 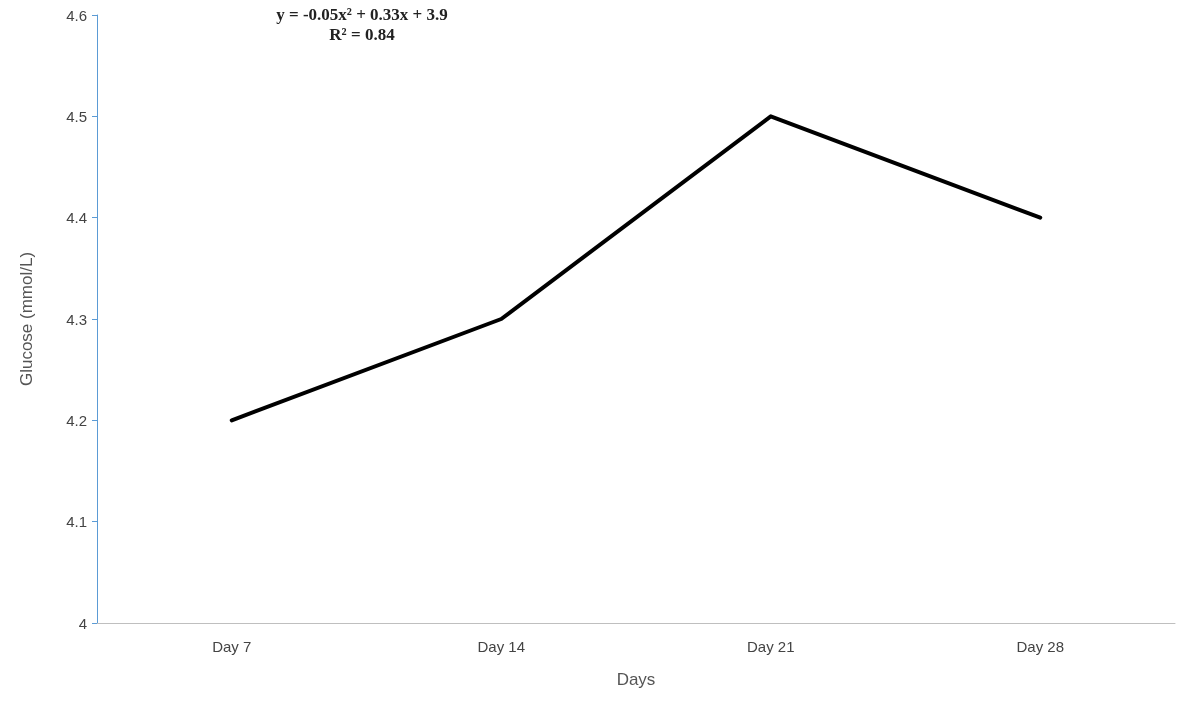 What do you see at coordinates (1040, 646) in the screenshot?
I see `x-tick-label: Day 28` at bounding box center [1040, 646].